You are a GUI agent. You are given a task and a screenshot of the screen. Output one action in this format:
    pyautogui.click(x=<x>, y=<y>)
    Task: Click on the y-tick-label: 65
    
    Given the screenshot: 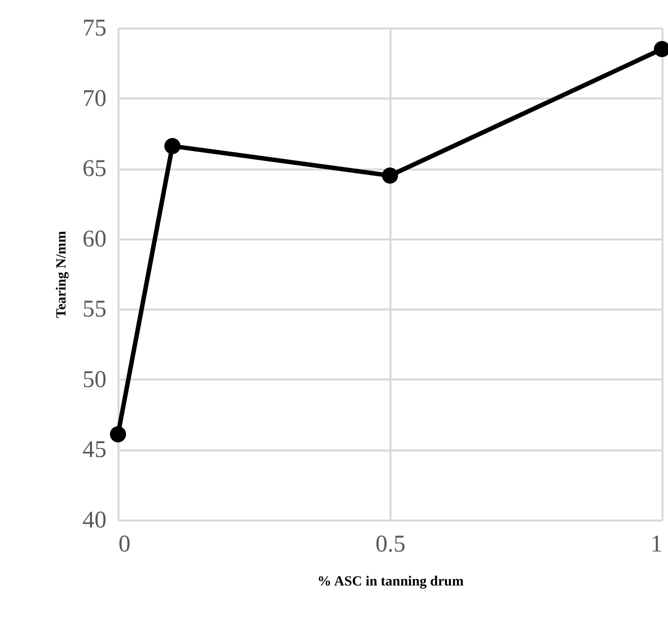 What is the action you would take?
    pyautogui.click(x=94, y=169)
    